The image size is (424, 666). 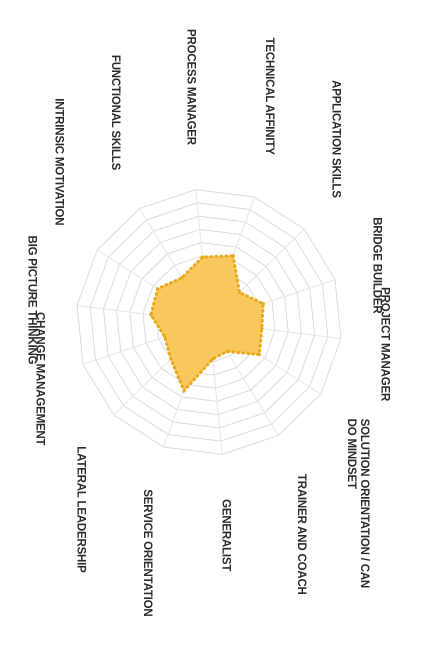 I want to click on axis-label-group: CHANGE MANAGEMENT, so click(x=39, y=378).